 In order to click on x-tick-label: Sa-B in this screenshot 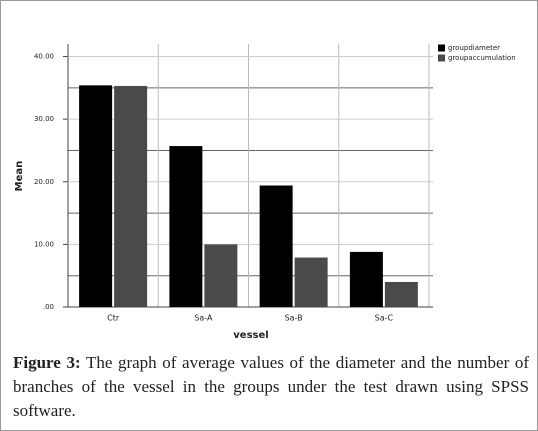, I will do `click(294, 318)`.